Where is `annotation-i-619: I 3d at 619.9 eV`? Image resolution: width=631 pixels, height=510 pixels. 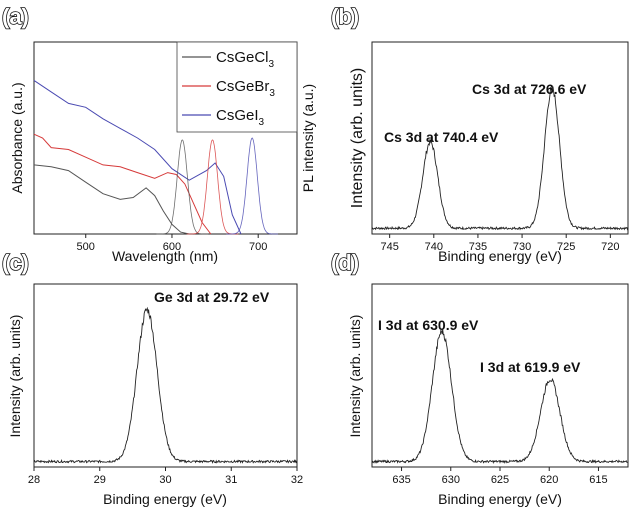
annotation-i-619: I 3d at 619.9 eV is located at coordinates (530, 367).